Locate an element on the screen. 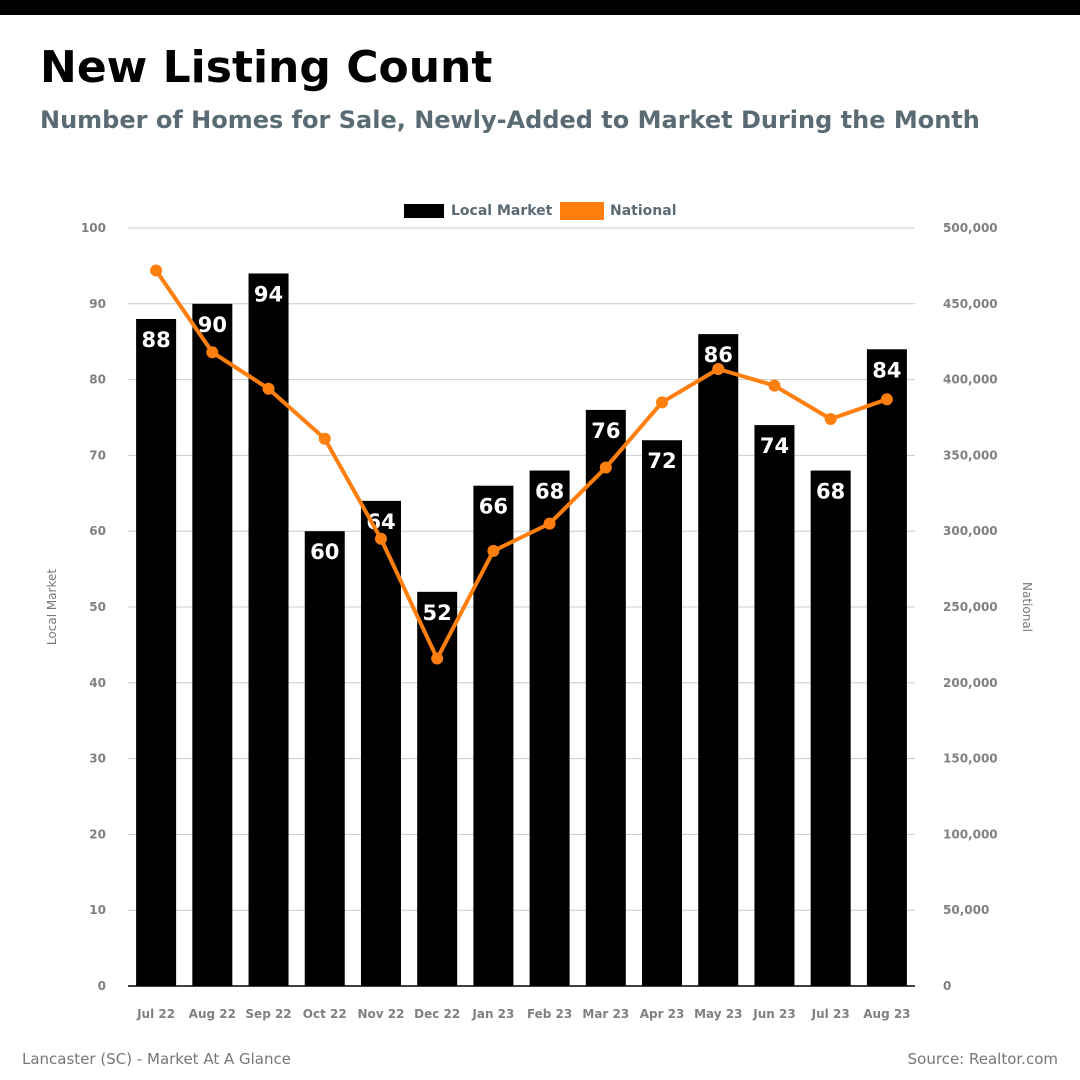 Image resolution: width=1080 pixels, height=1080 pixels. bar-data-label: 72 is located at coordinates (661, 461).